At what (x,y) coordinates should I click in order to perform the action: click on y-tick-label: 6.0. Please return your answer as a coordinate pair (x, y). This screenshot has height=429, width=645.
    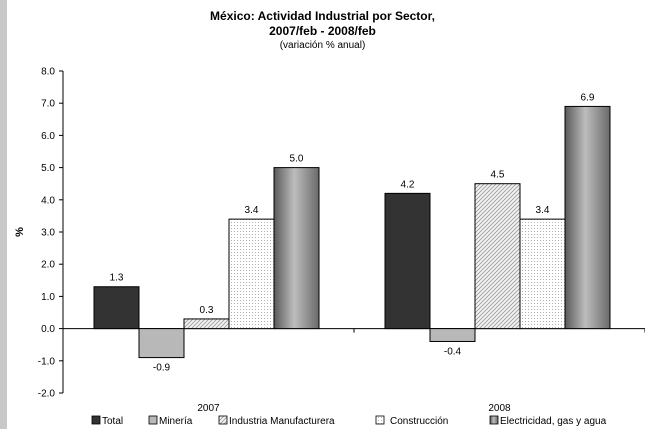
    Looking at the image, I should click on (48, 136).